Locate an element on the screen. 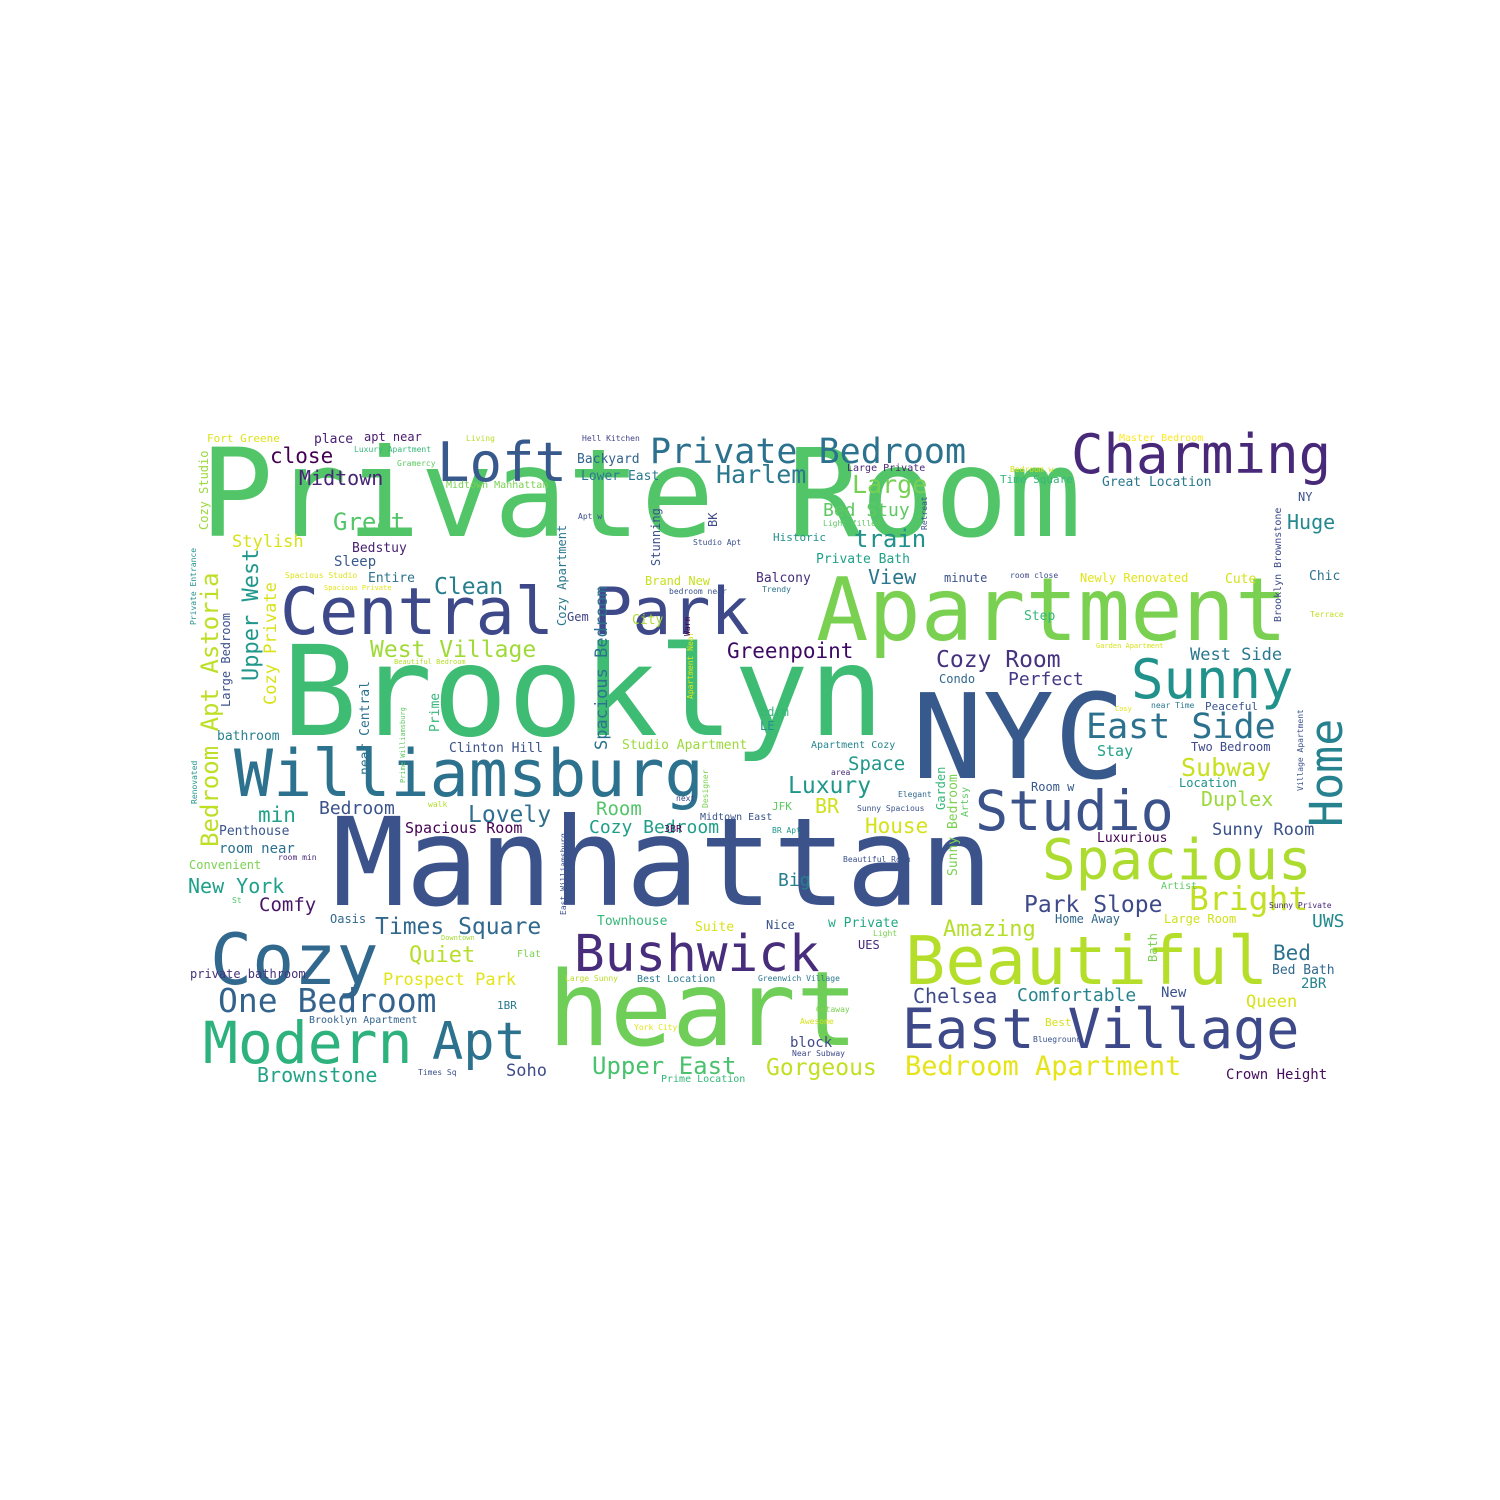 The width and height of the screenshot is (1500, 1500). word-perfect: Perfect is located at coordinates (1046, 679).